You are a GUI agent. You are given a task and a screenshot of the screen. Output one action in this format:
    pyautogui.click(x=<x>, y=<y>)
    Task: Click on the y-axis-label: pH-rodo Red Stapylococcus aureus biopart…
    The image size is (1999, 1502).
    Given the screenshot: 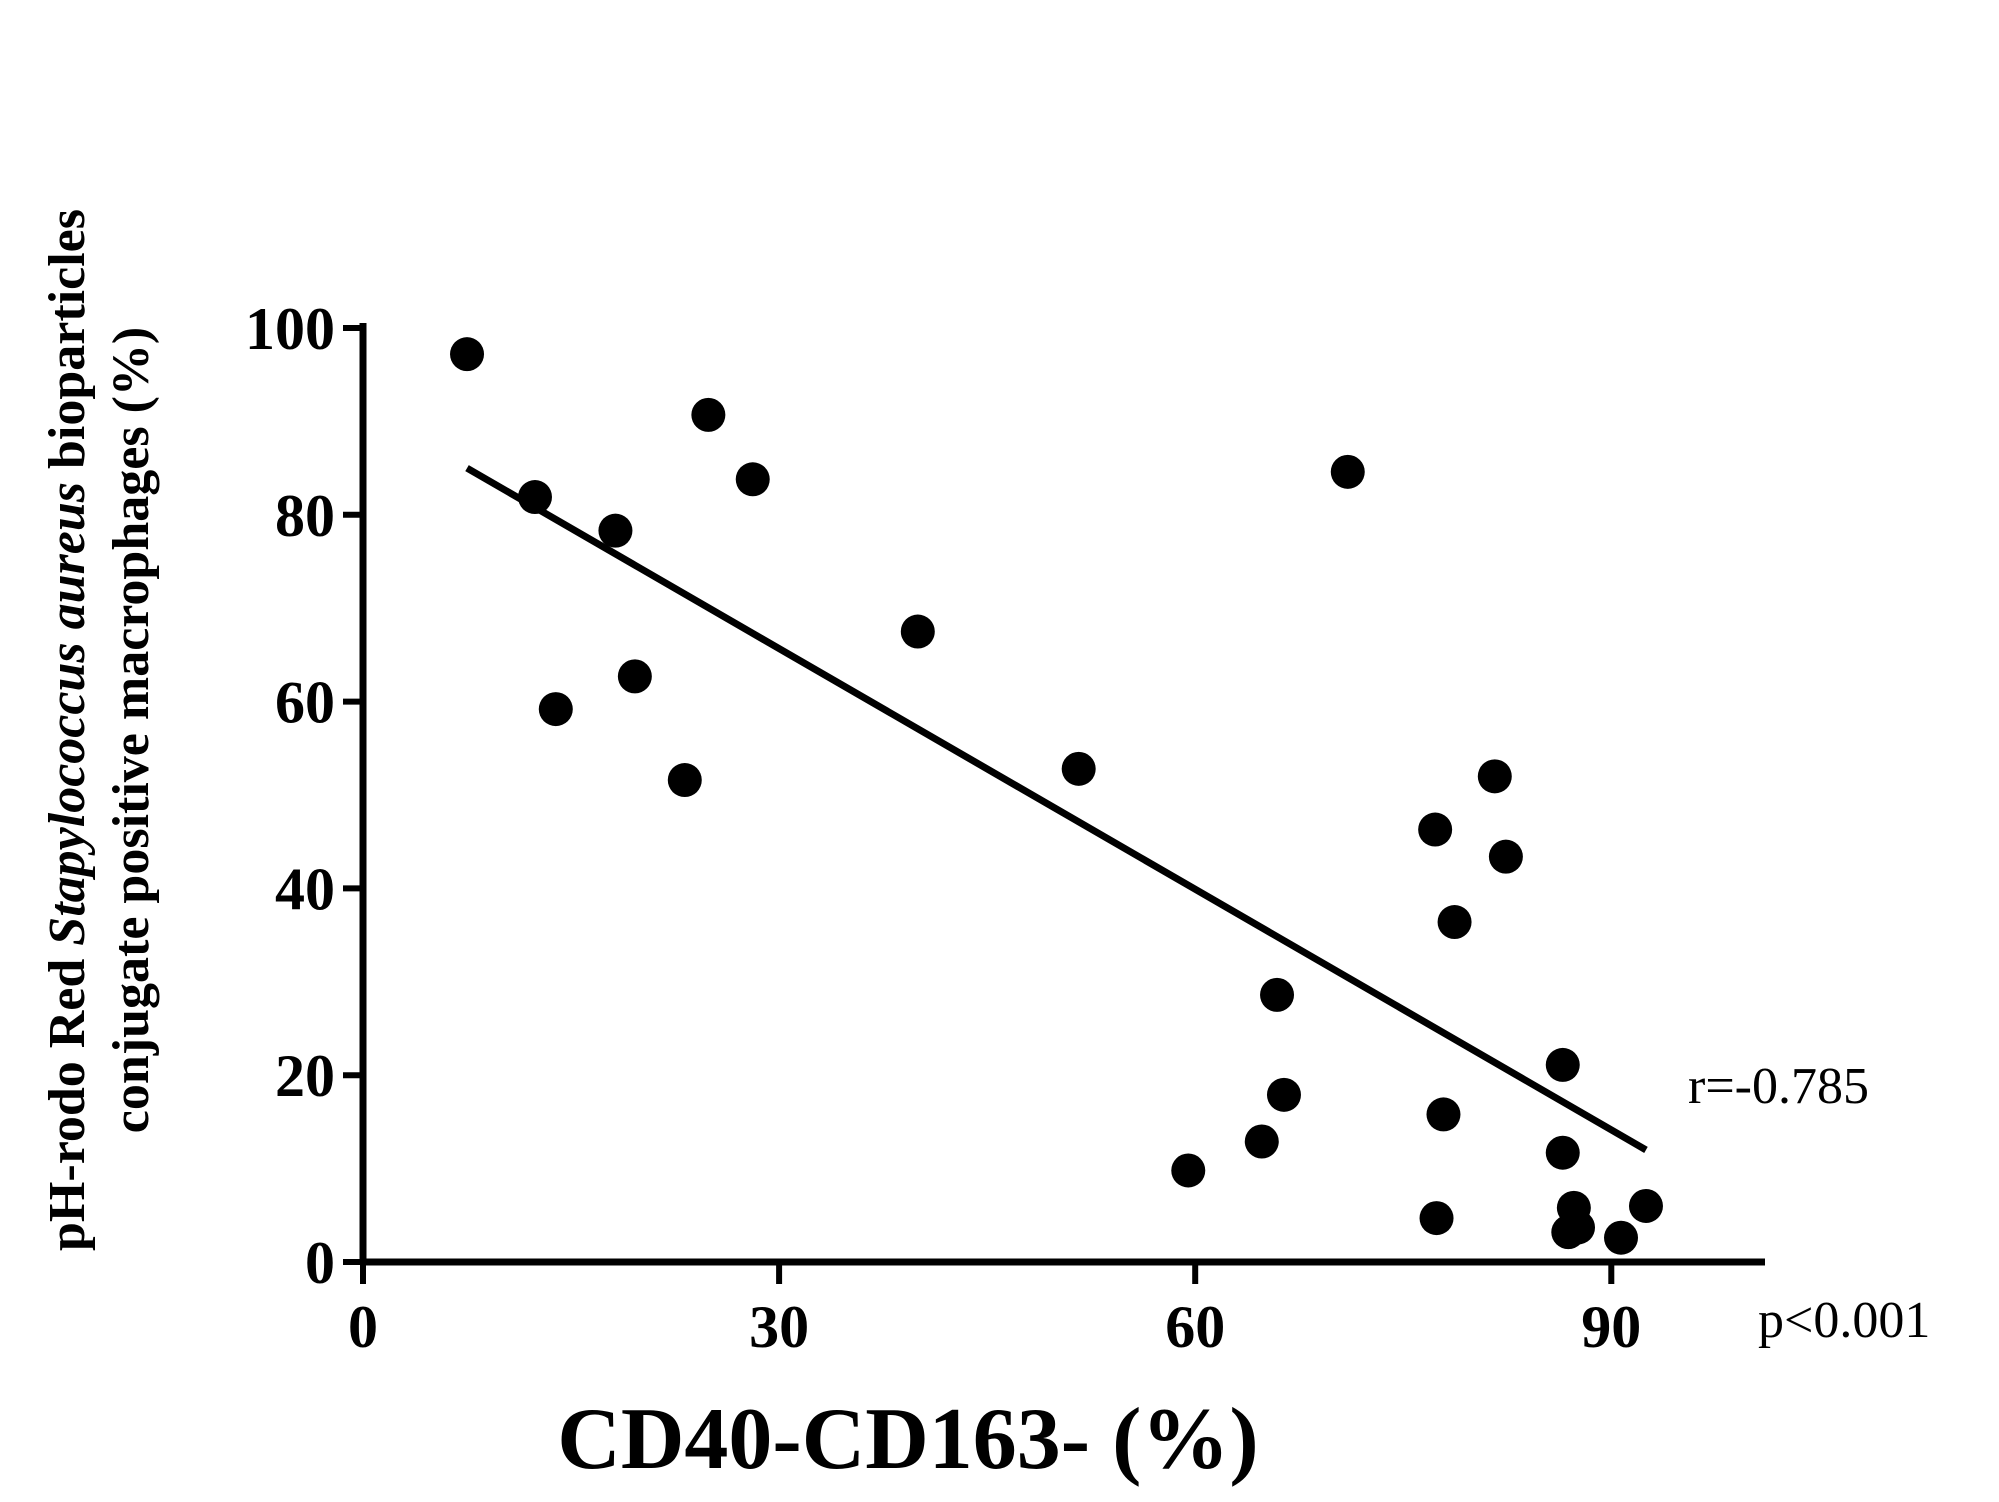 What is the action you would take?
    pyautogui.click(x=99, y=730)
    